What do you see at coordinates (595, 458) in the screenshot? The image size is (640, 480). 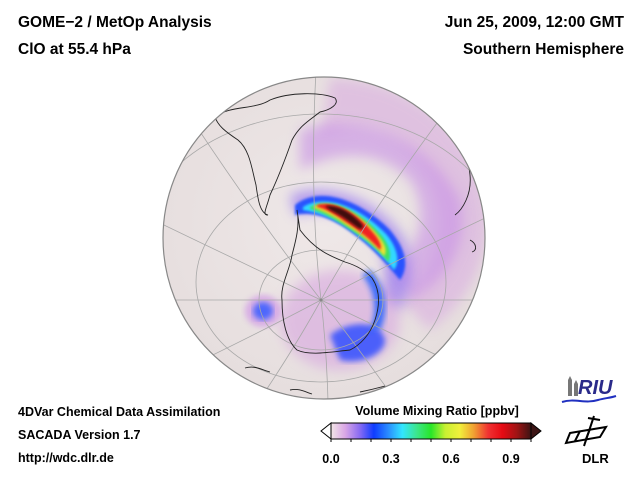 I see `dlr-logo-text: DLR` at bounding box center [595, 458].